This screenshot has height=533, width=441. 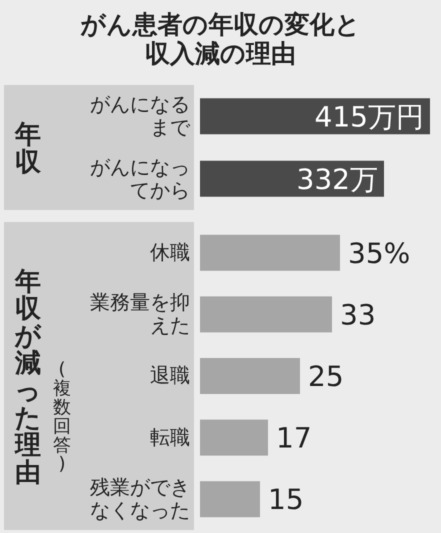 I want to click on data-label: 332万, so click(x=337, y=179).